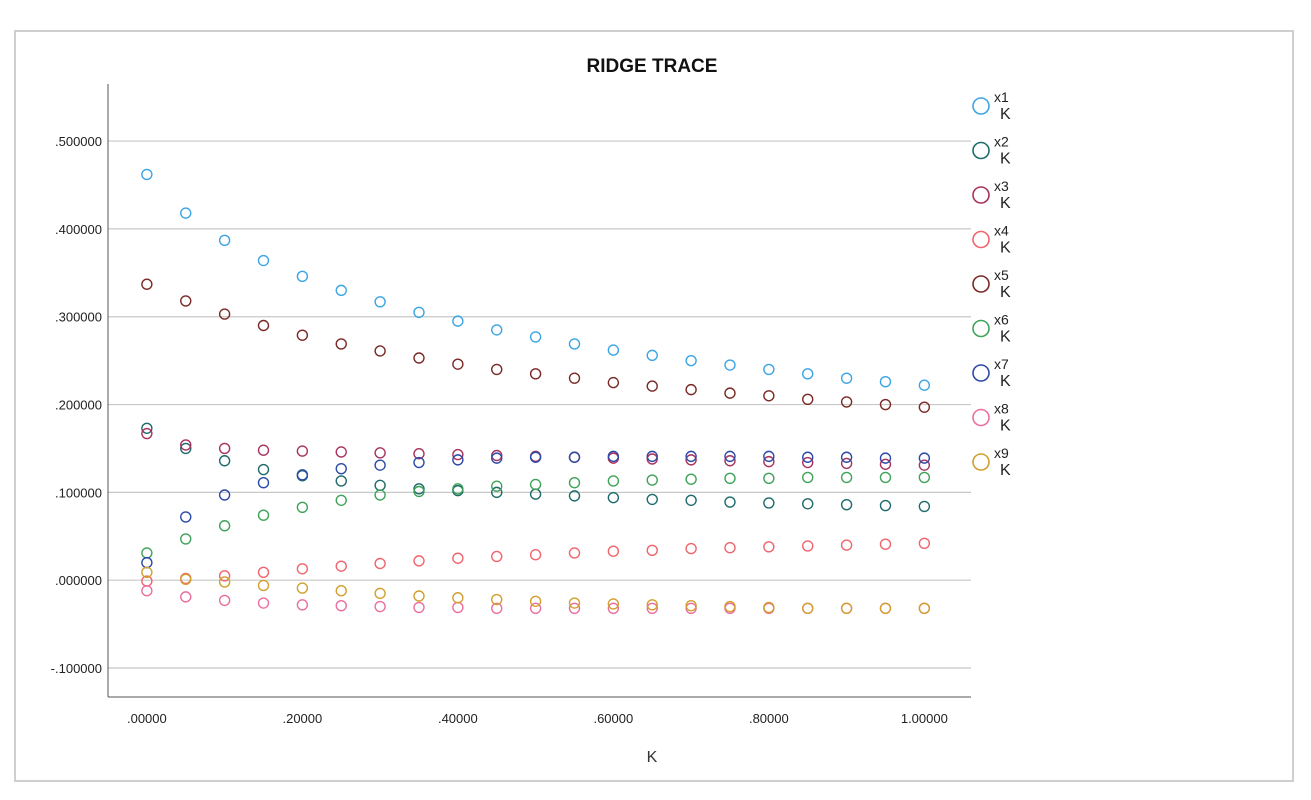 The height and width of the screenshot is (800, 1311). I want to click on legend-marker-x7, so click(981, 373).